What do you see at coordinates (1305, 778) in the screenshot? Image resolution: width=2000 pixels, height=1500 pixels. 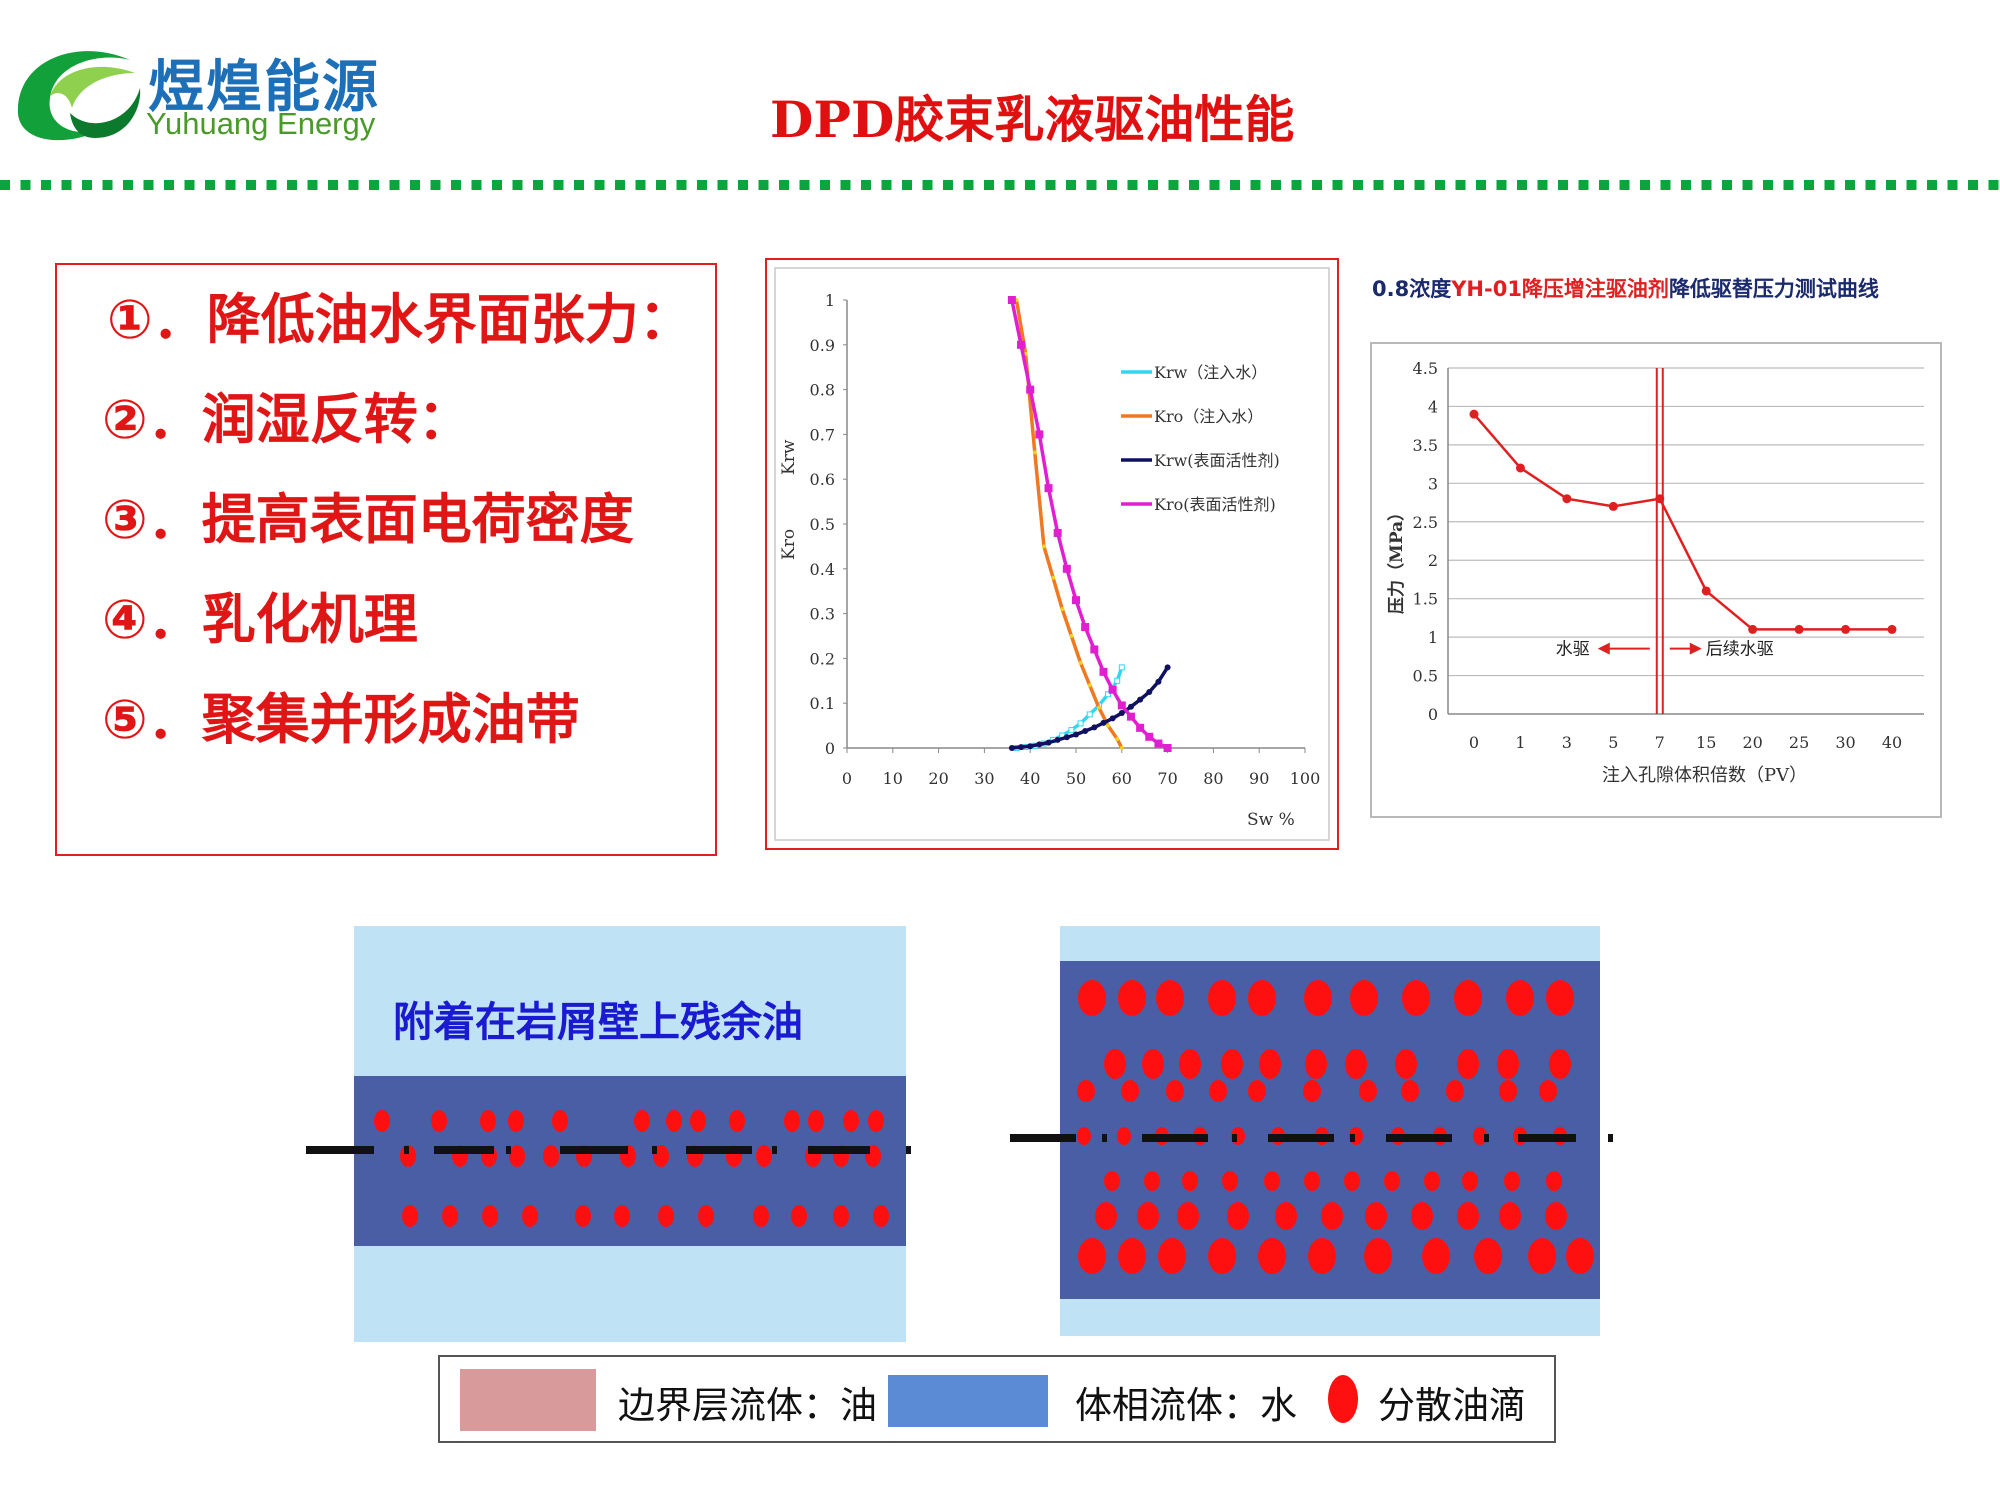 I see `x-tick-label: 100` at bounding box center [1305, 778].